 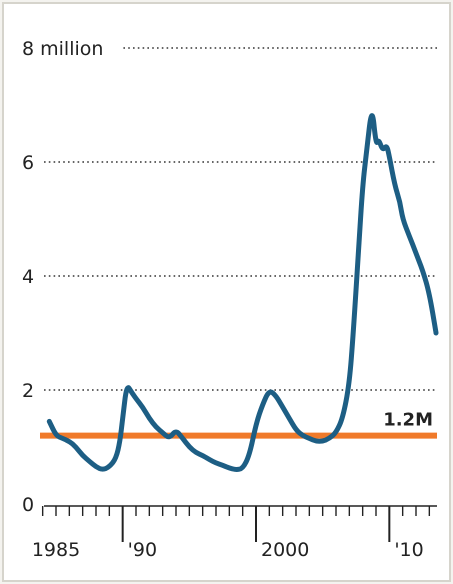 What do you see at coordinates (408, 420) in the screenshot?
I see `reference-line-label: 1.2M` at bounding box center [408, 420].